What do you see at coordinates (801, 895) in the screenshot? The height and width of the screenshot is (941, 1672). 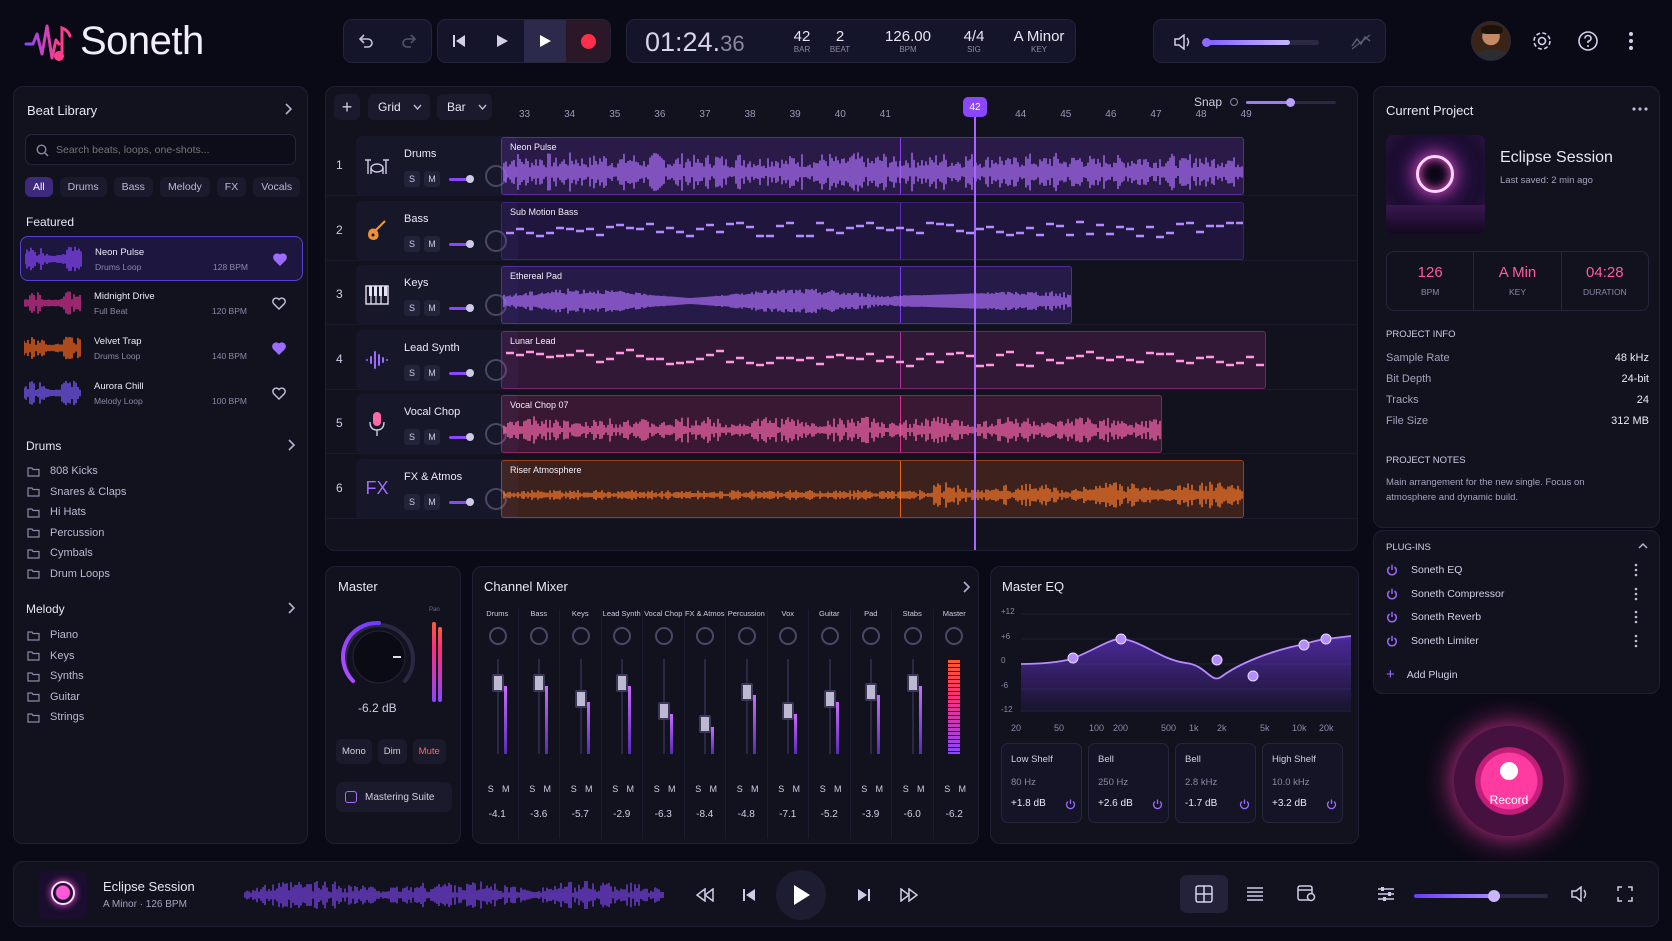 I see `player-play-button` at bounding box center [801, 895].